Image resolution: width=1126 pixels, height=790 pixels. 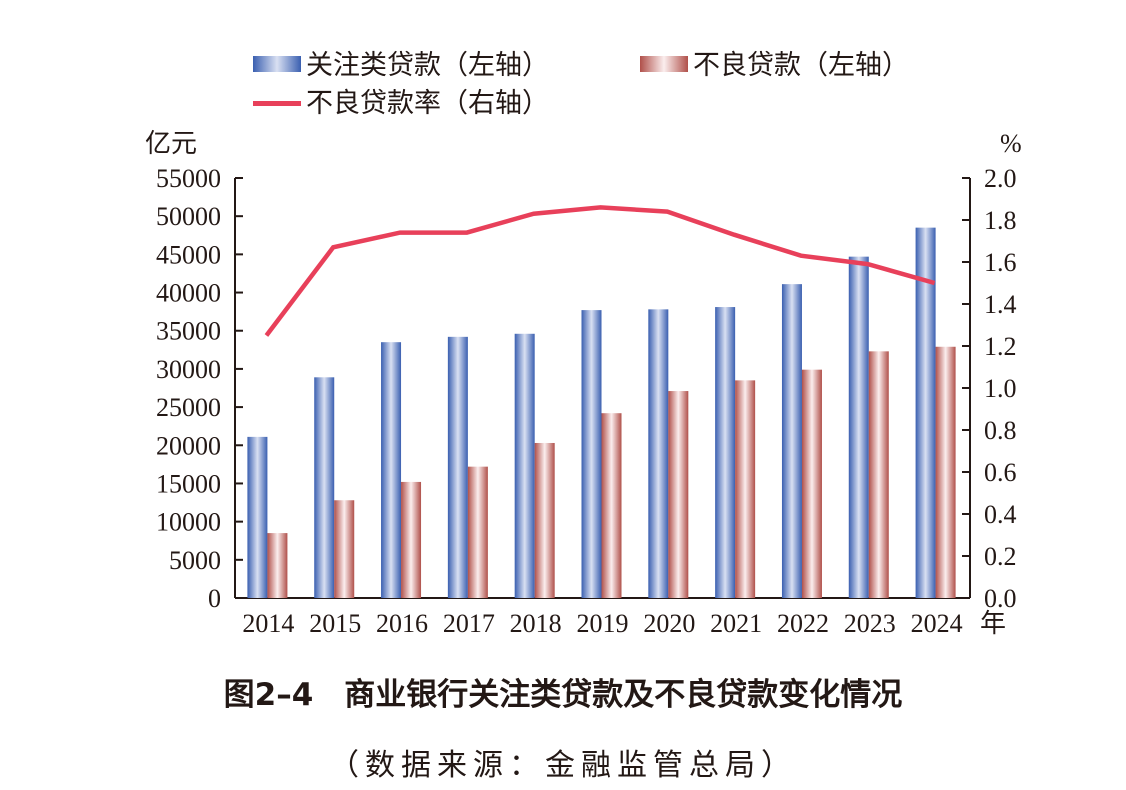 I want to click on x-tick-label: 2024, so click(x=937, y=623).